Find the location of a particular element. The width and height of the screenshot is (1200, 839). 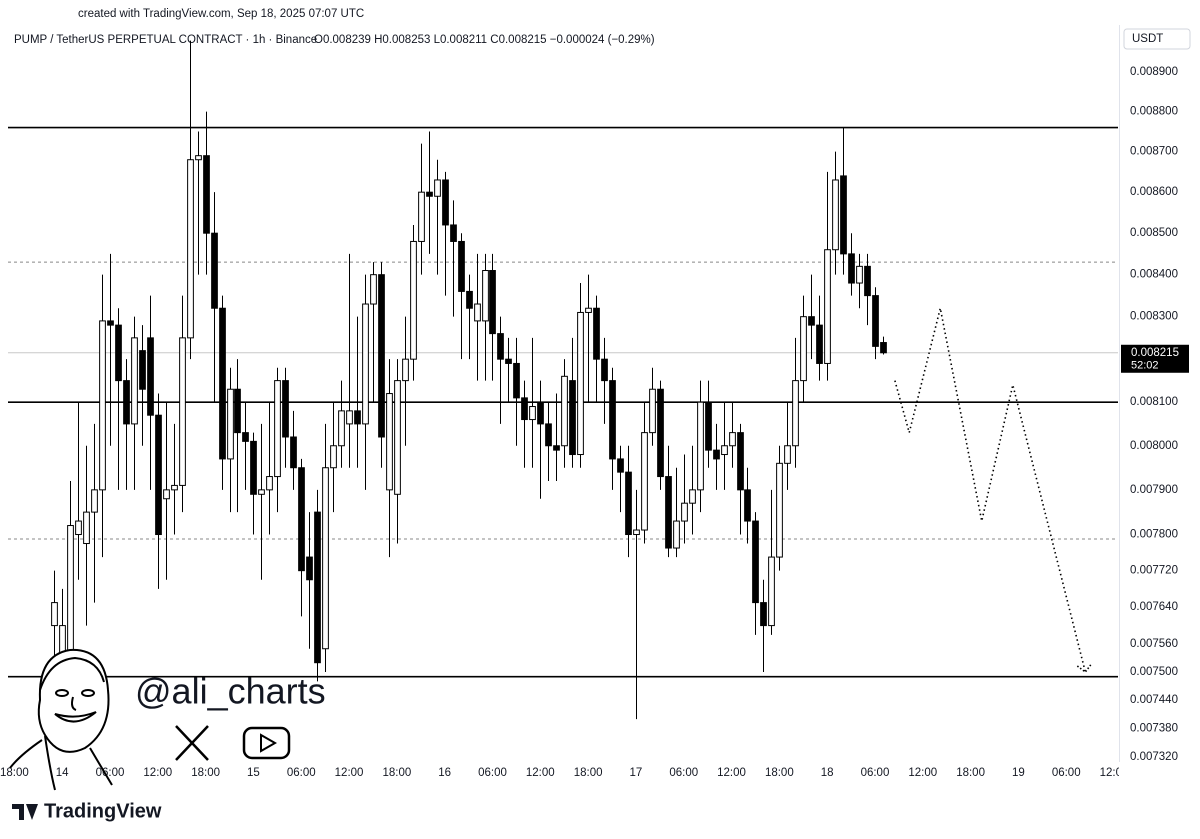

x-tick-label: 18 is located at coordinates (827, 773).